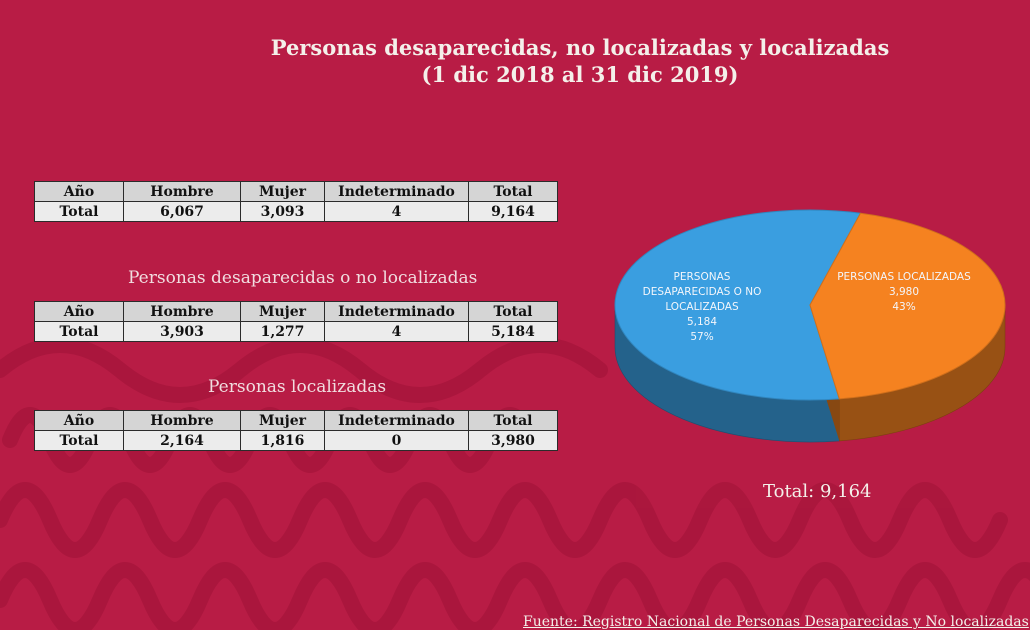 The width and height of the screenshot is (1030, 630). Describe the element at coordinates (580, 74) in the screenshot. I see `chart-title-line-2: (1 dic 2018 al 31 dic 2019)` at that location.